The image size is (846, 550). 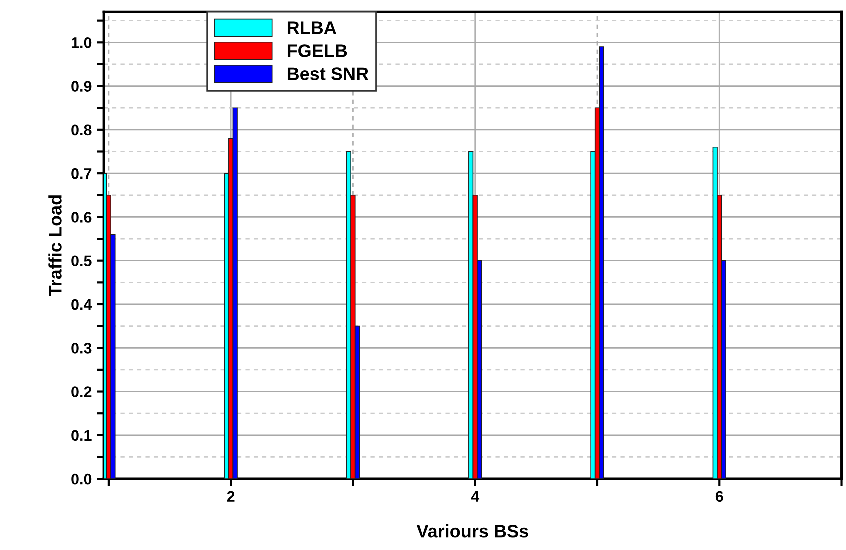 I want to click on y-tick-label: 0.9, so click(x=82, y=86).